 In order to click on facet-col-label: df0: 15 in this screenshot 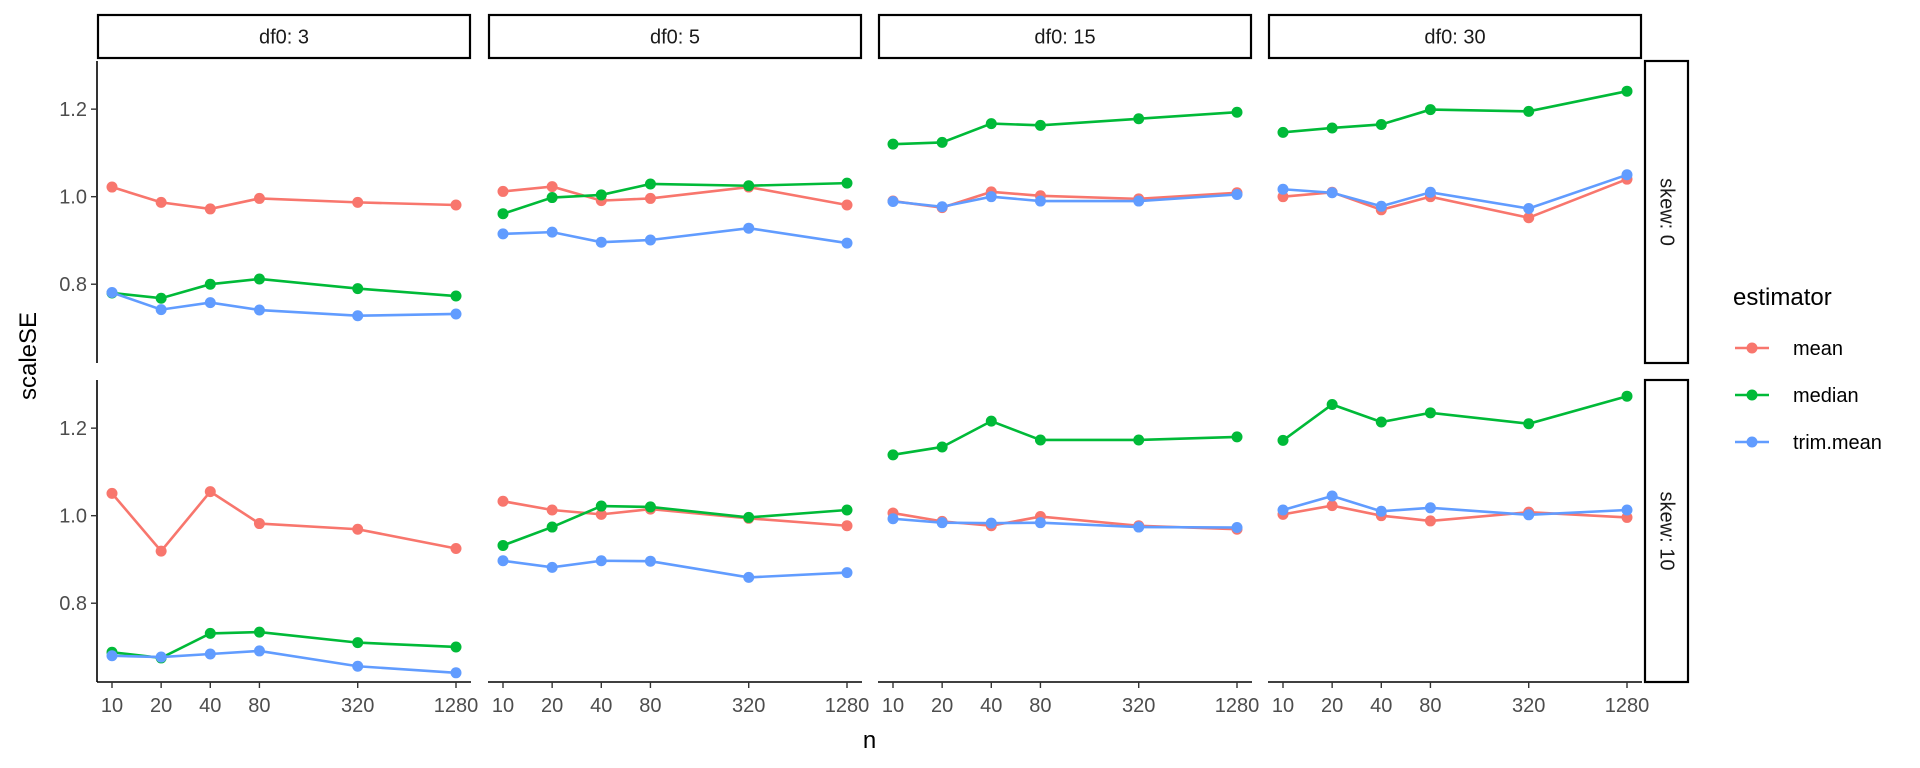, I will do `click(1064, 38)`.